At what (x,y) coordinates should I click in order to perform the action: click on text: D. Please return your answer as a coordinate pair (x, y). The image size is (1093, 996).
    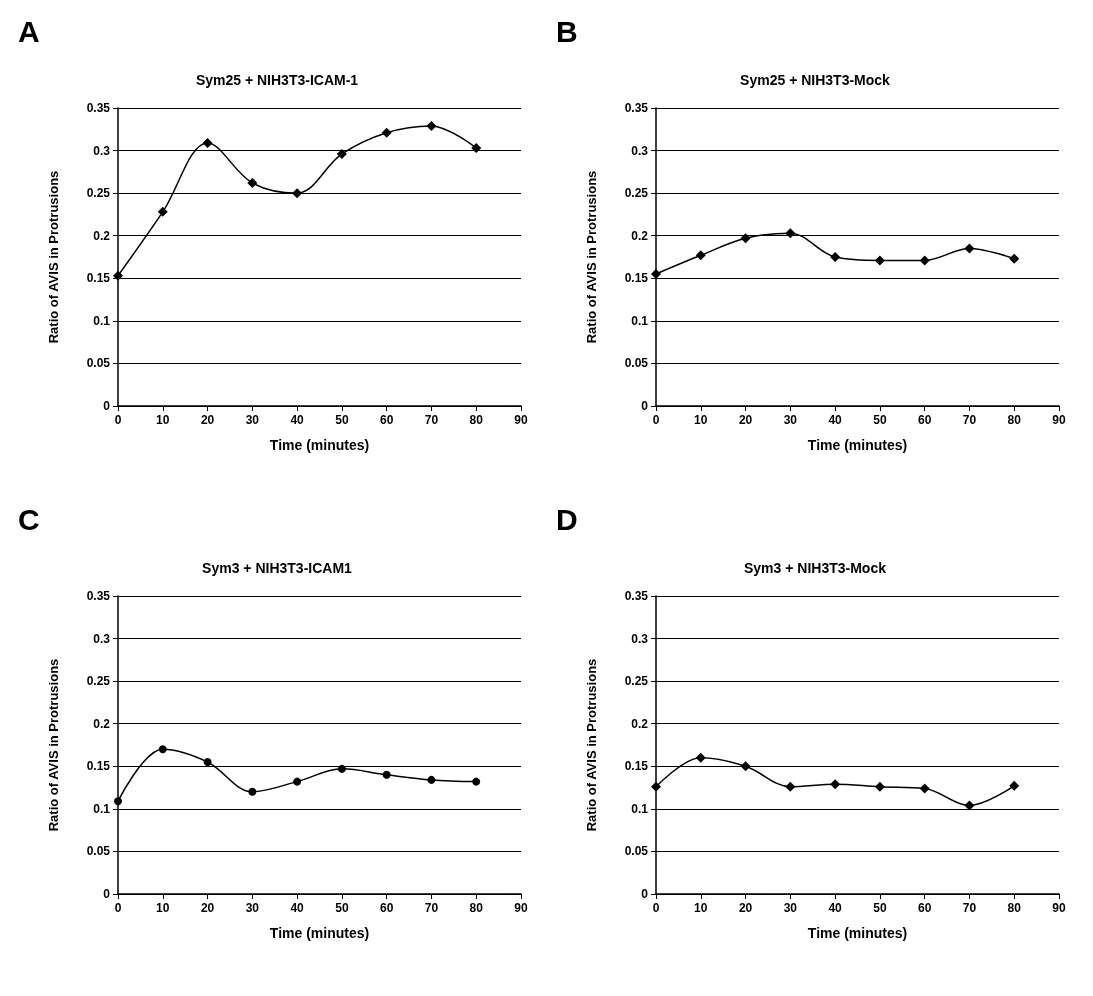
    Looking at the image, I should click on (567, 519).